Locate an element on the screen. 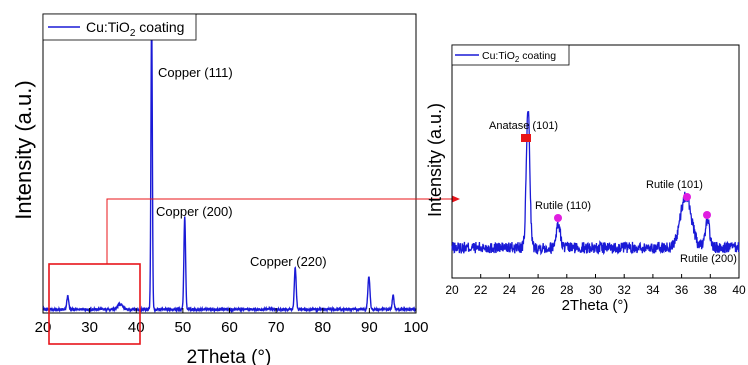 The height and width of the screenshot is (365, 748). anatase-marker is located at coordinates (526, 138).